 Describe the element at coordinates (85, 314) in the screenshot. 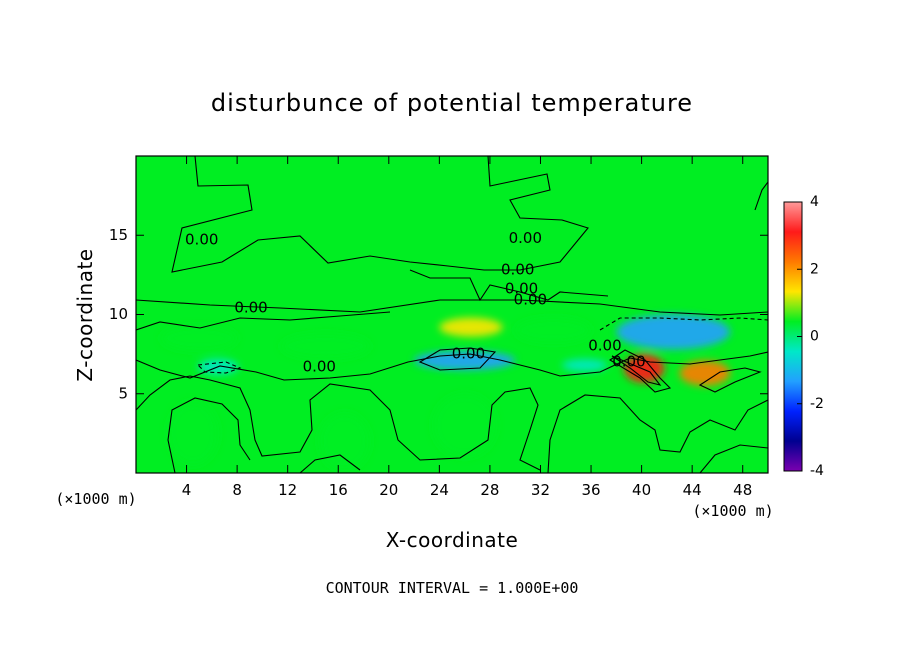

I see `y-axis-label: Z-coordinate` at that location.